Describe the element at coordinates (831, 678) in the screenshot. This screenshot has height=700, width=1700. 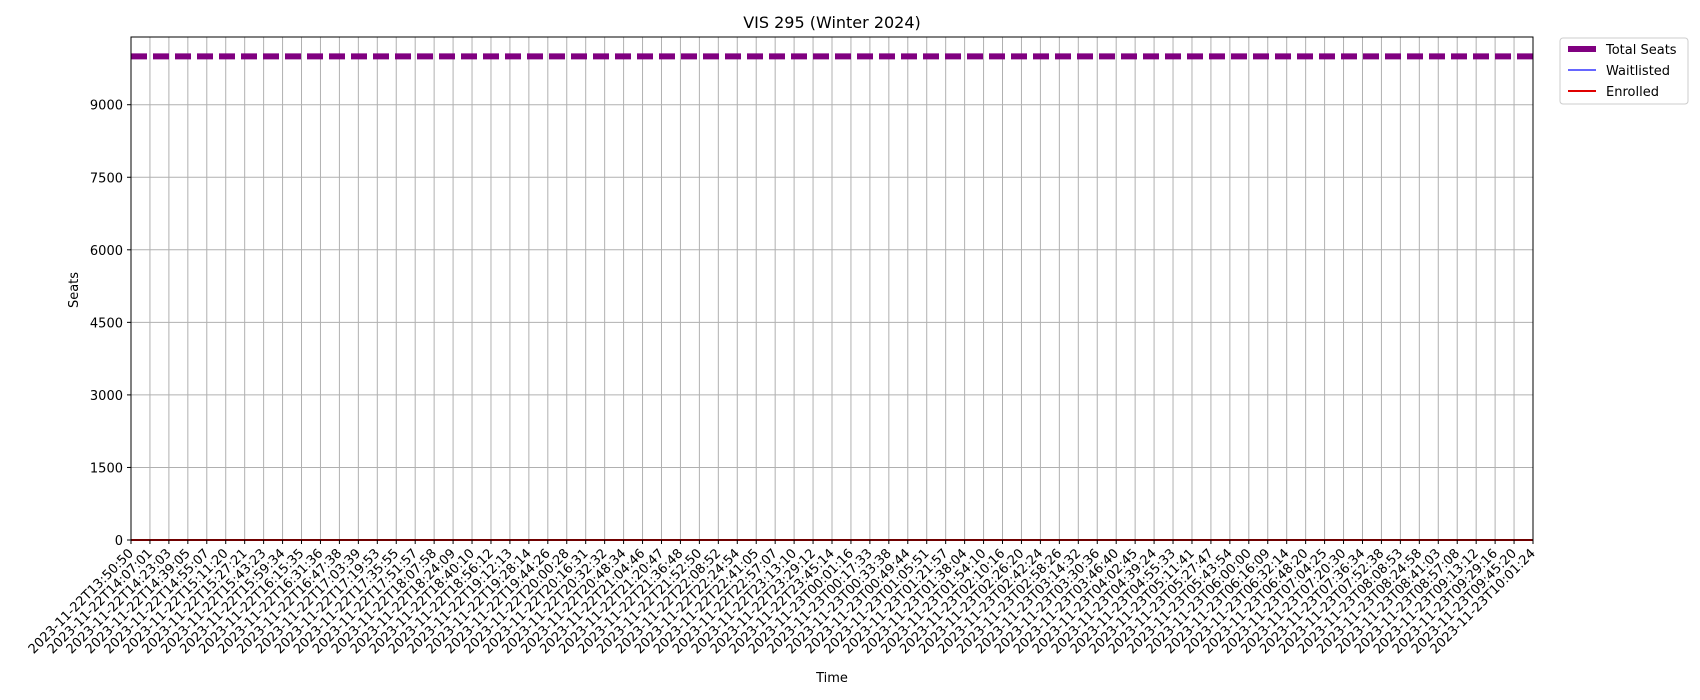
I see `x-axis-label: Time` at that location.